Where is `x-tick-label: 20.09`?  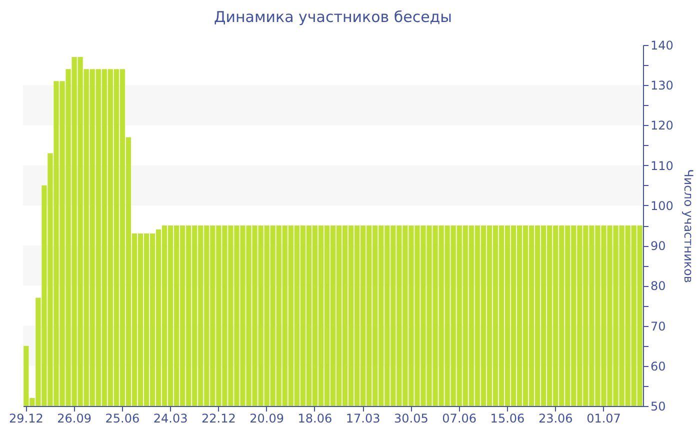 x-tick-label: 20.09 is located at coordinates (267, 419).